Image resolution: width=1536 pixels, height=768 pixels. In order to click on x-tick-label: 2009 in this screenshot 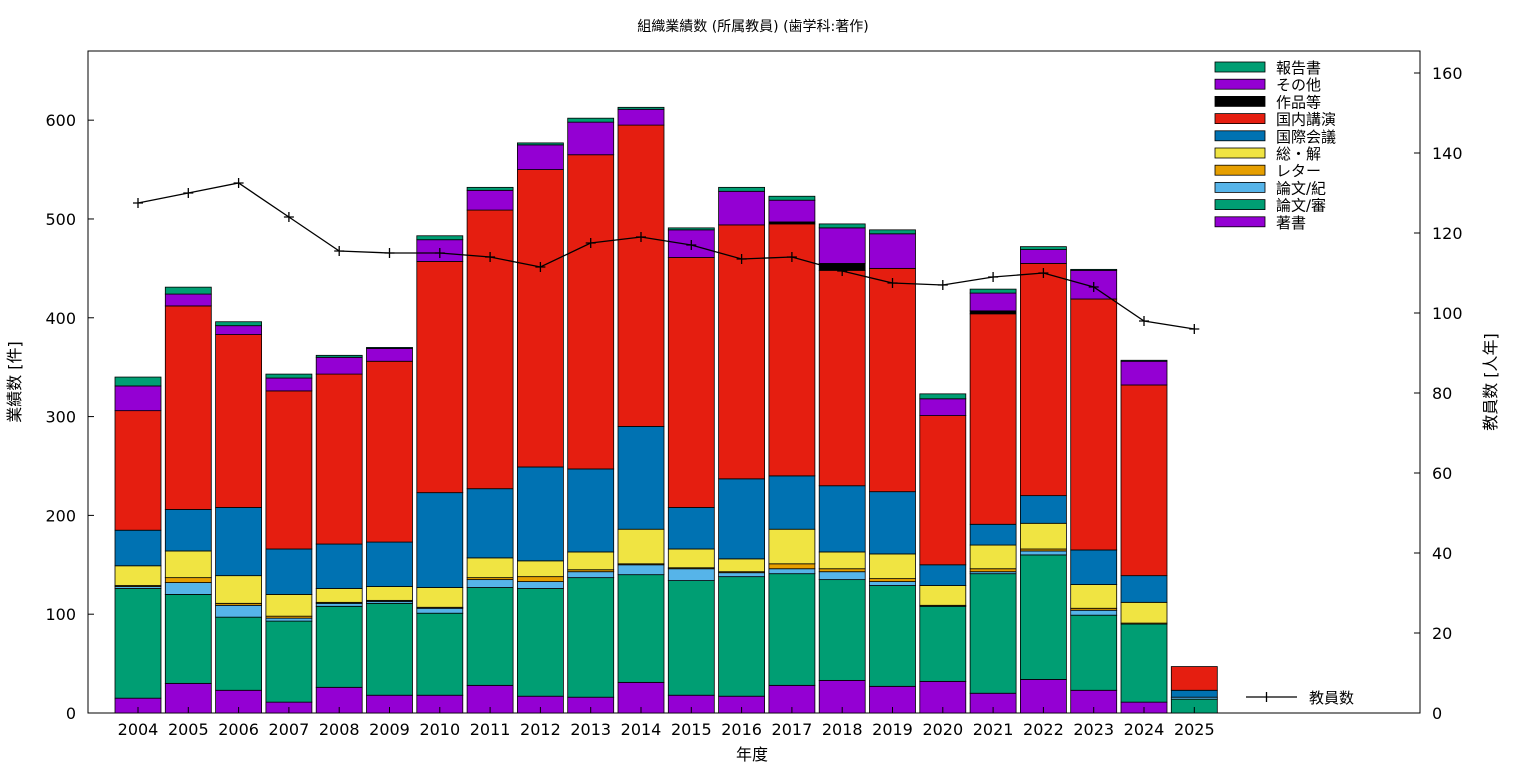, I will do `click(389, 729)`.